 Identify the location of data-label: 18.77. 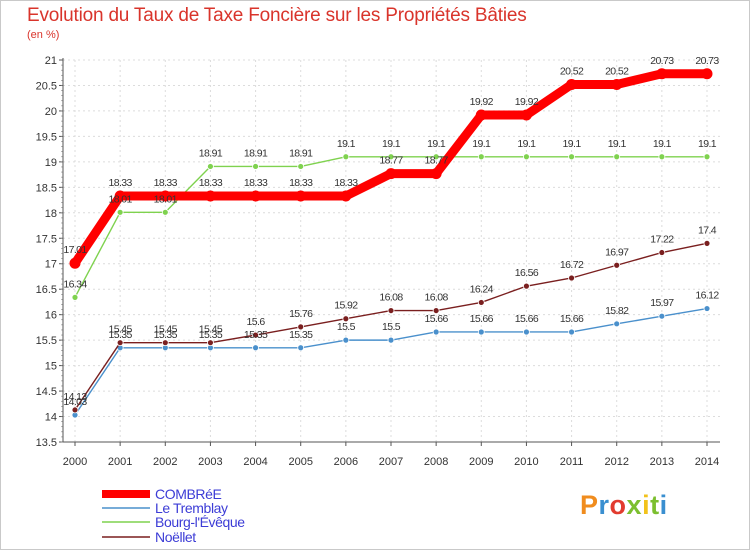
(437, 161).